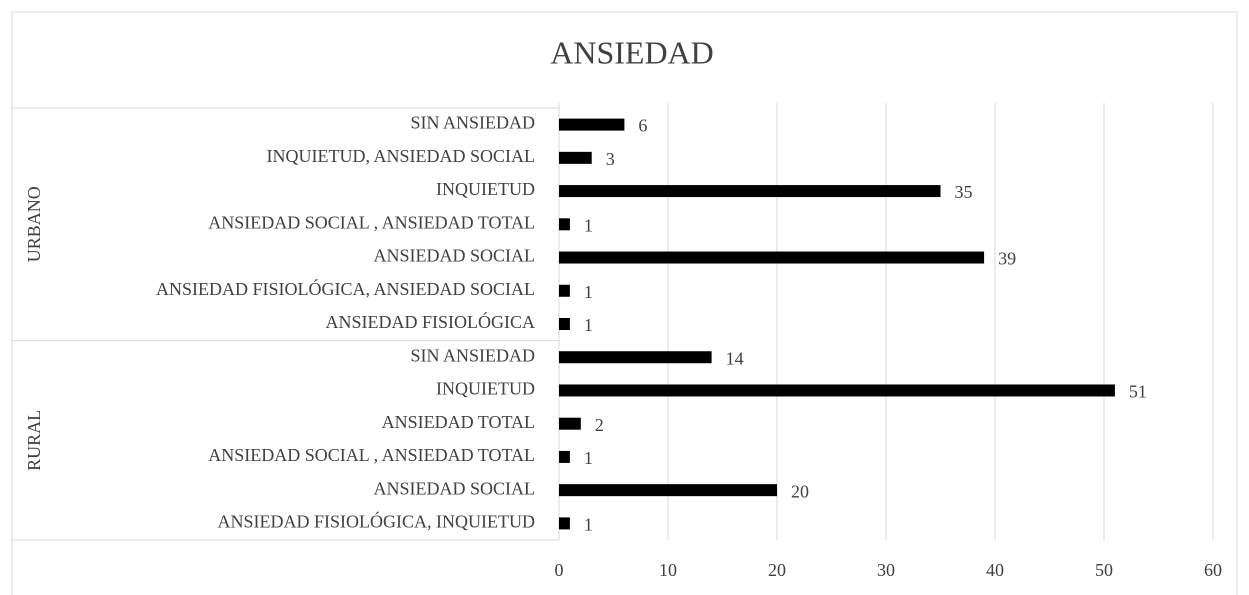 This screenshot has height=595, width=1249. Describe the element at coordinates (599, 425) in the screenshot. I see `value-label: 2` at that location.